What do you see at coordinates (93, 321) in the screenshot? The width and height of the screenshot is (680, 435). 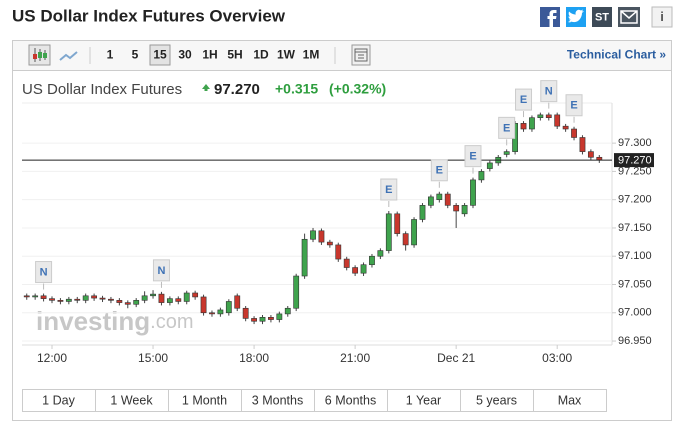 I see `watermark-part: investing` at bounding box center [93, 321].